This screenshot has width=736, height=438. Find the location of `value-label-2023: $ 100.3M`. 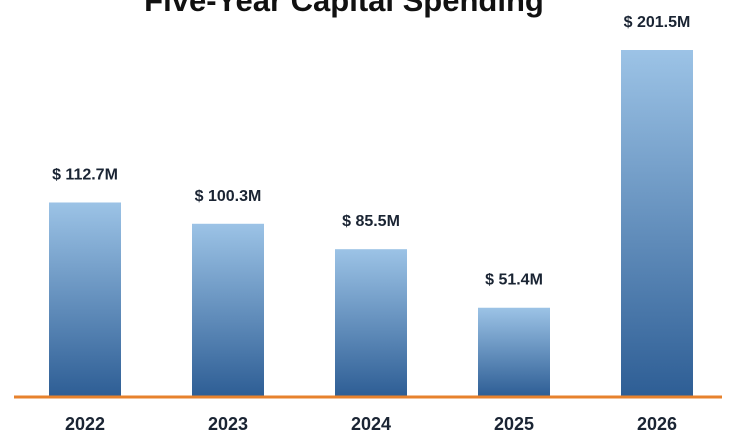

value-label-2023: $ 100.3M is located at coordinates (228, 196).